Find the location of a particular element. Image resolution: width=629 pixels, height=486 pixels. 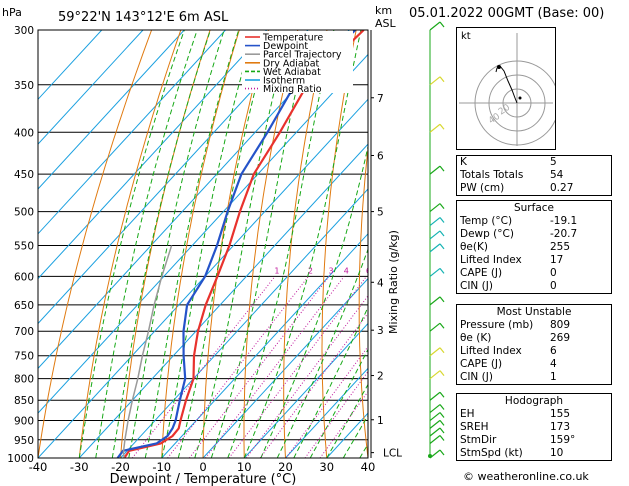

height-tick-label: 5 is located at coordinates (380, 213).